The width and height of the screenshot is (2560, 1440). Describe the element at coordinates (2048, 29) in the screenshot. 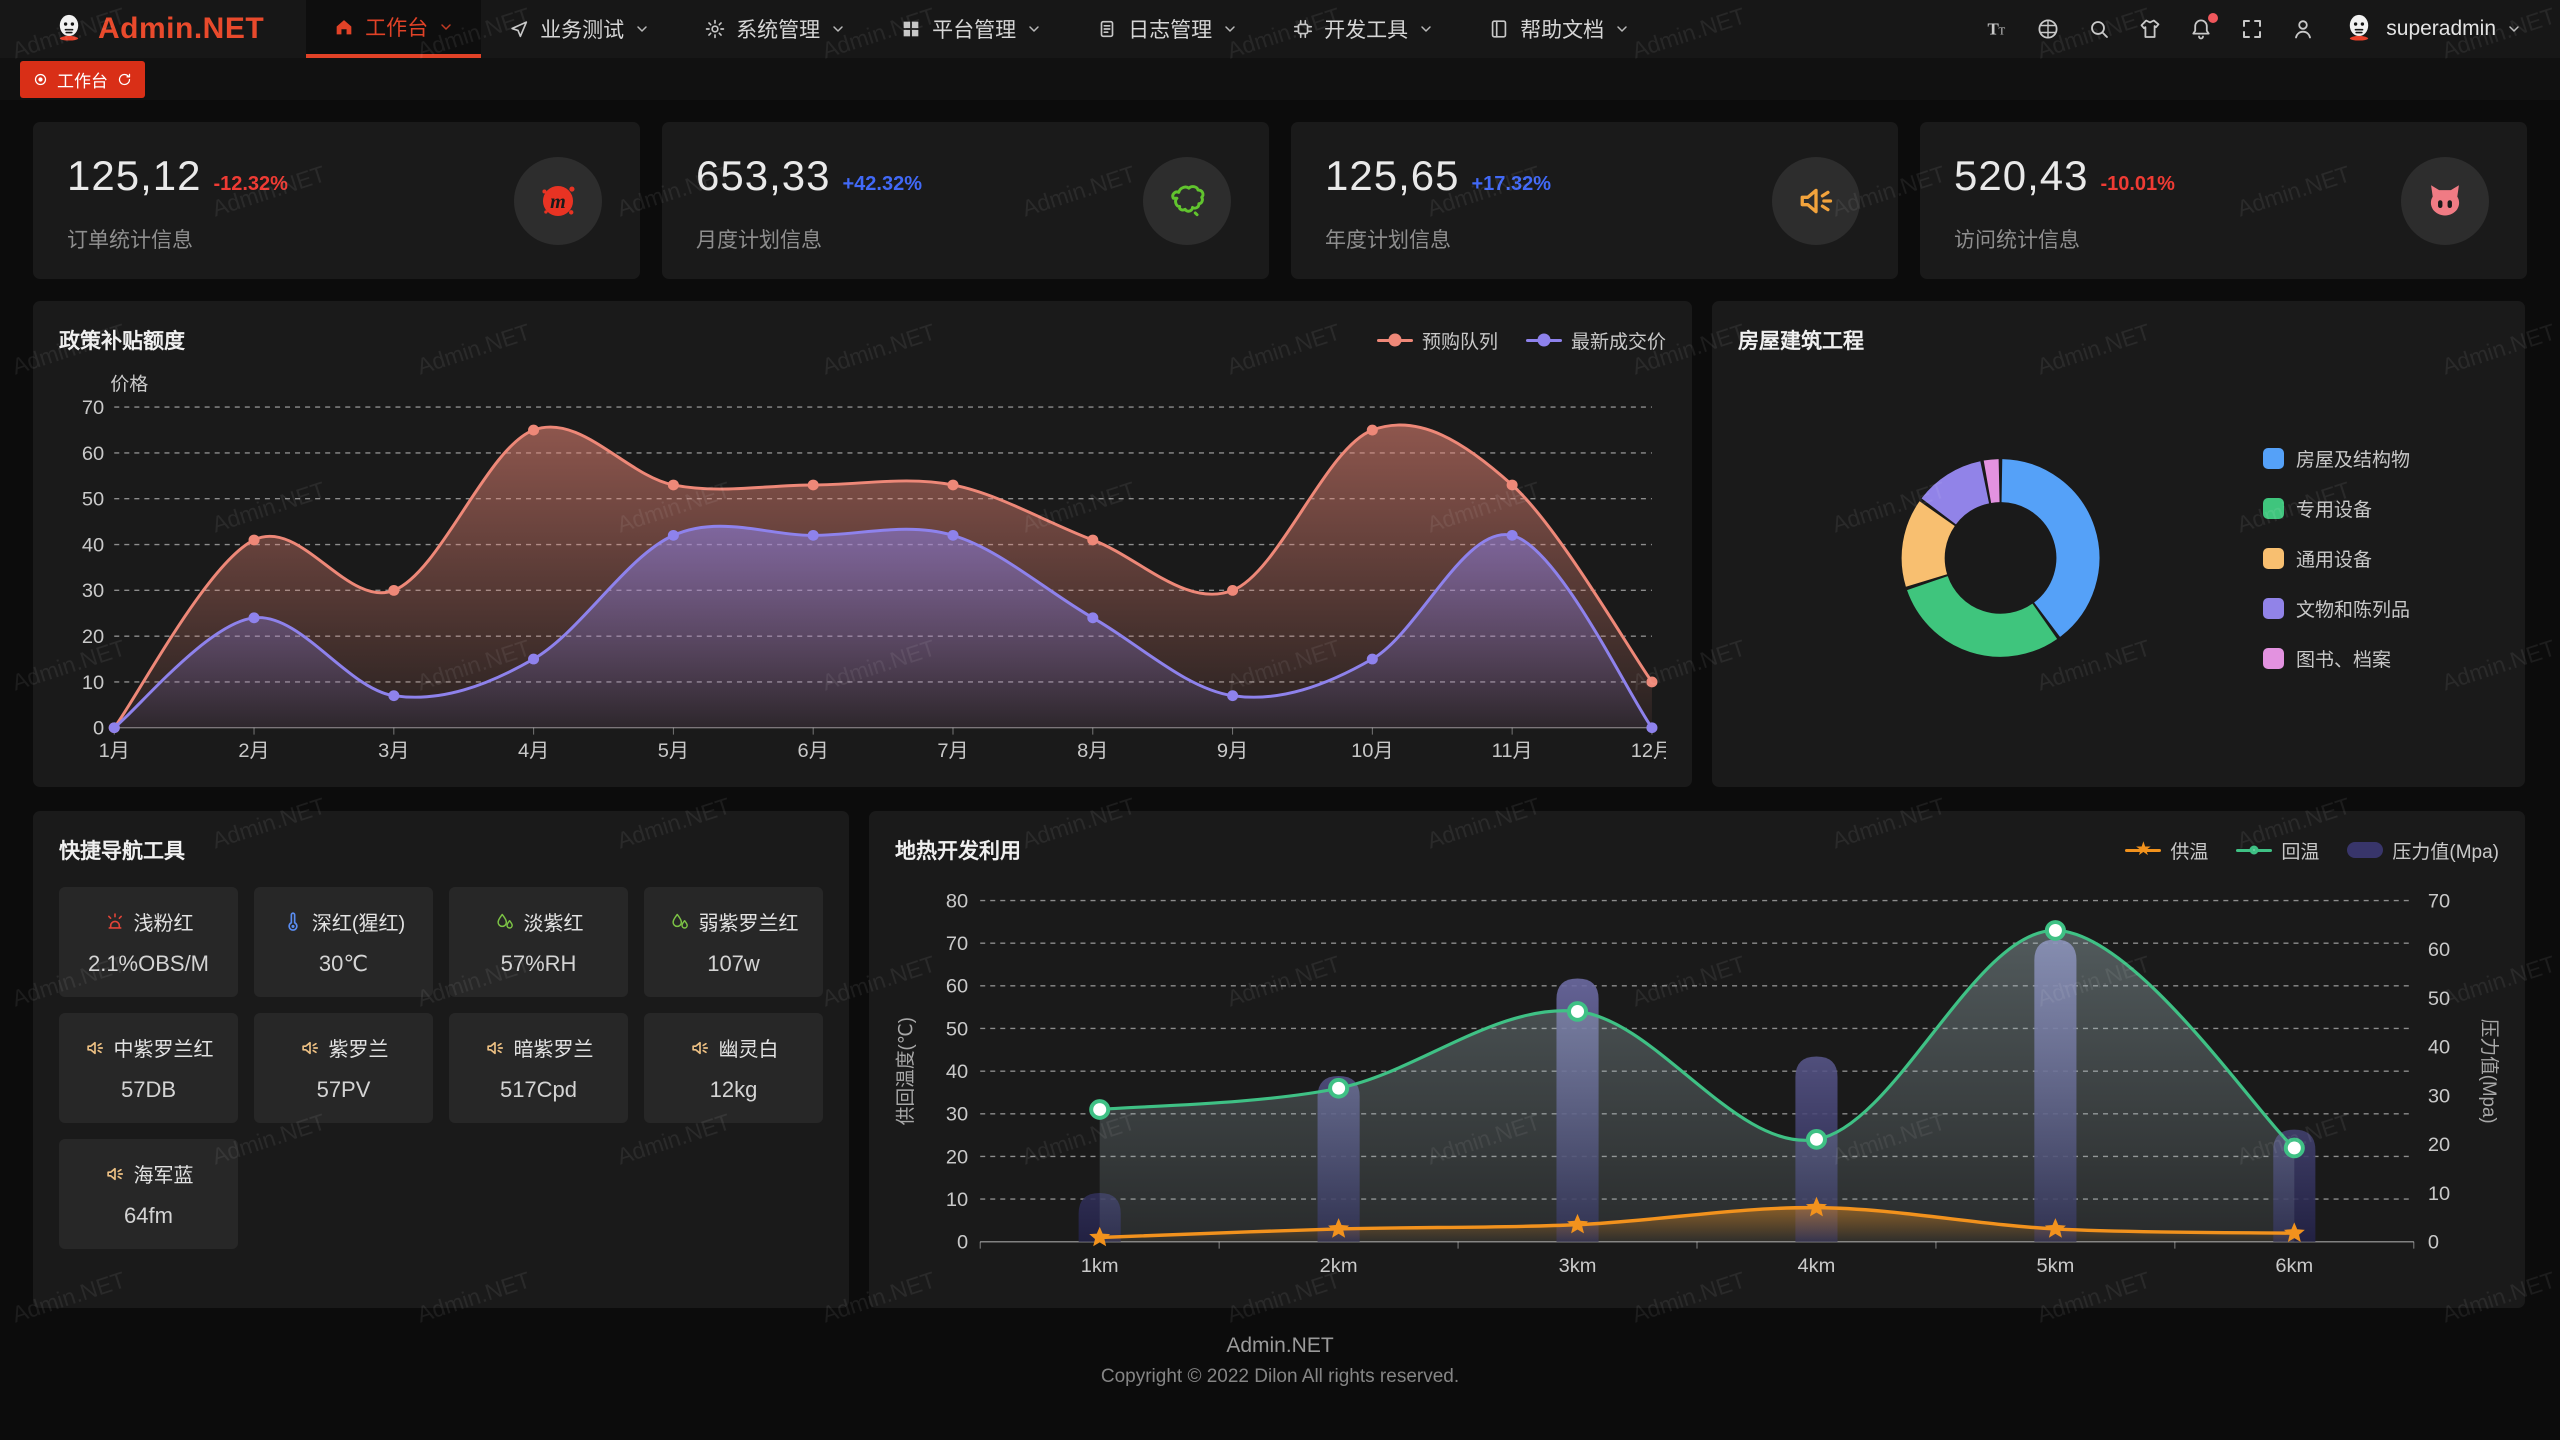

I see `language-button` at that location.